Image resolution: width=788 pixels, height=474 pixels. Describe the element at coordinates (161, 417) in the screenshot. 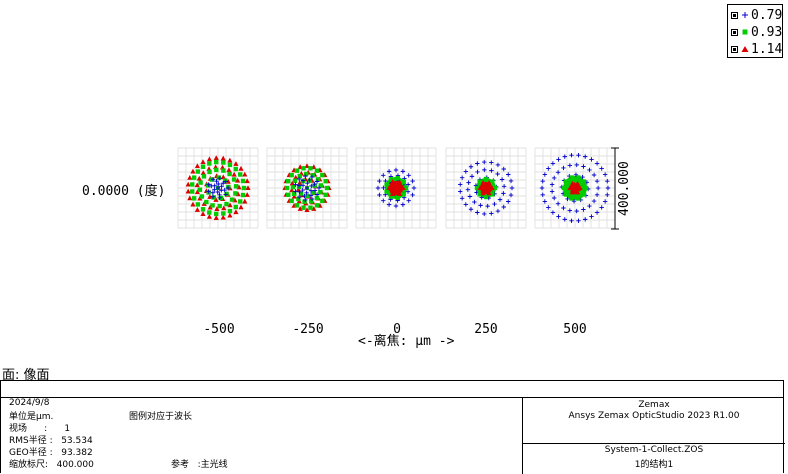

I see `legend-note-text: 图例对应于波长` at that location.